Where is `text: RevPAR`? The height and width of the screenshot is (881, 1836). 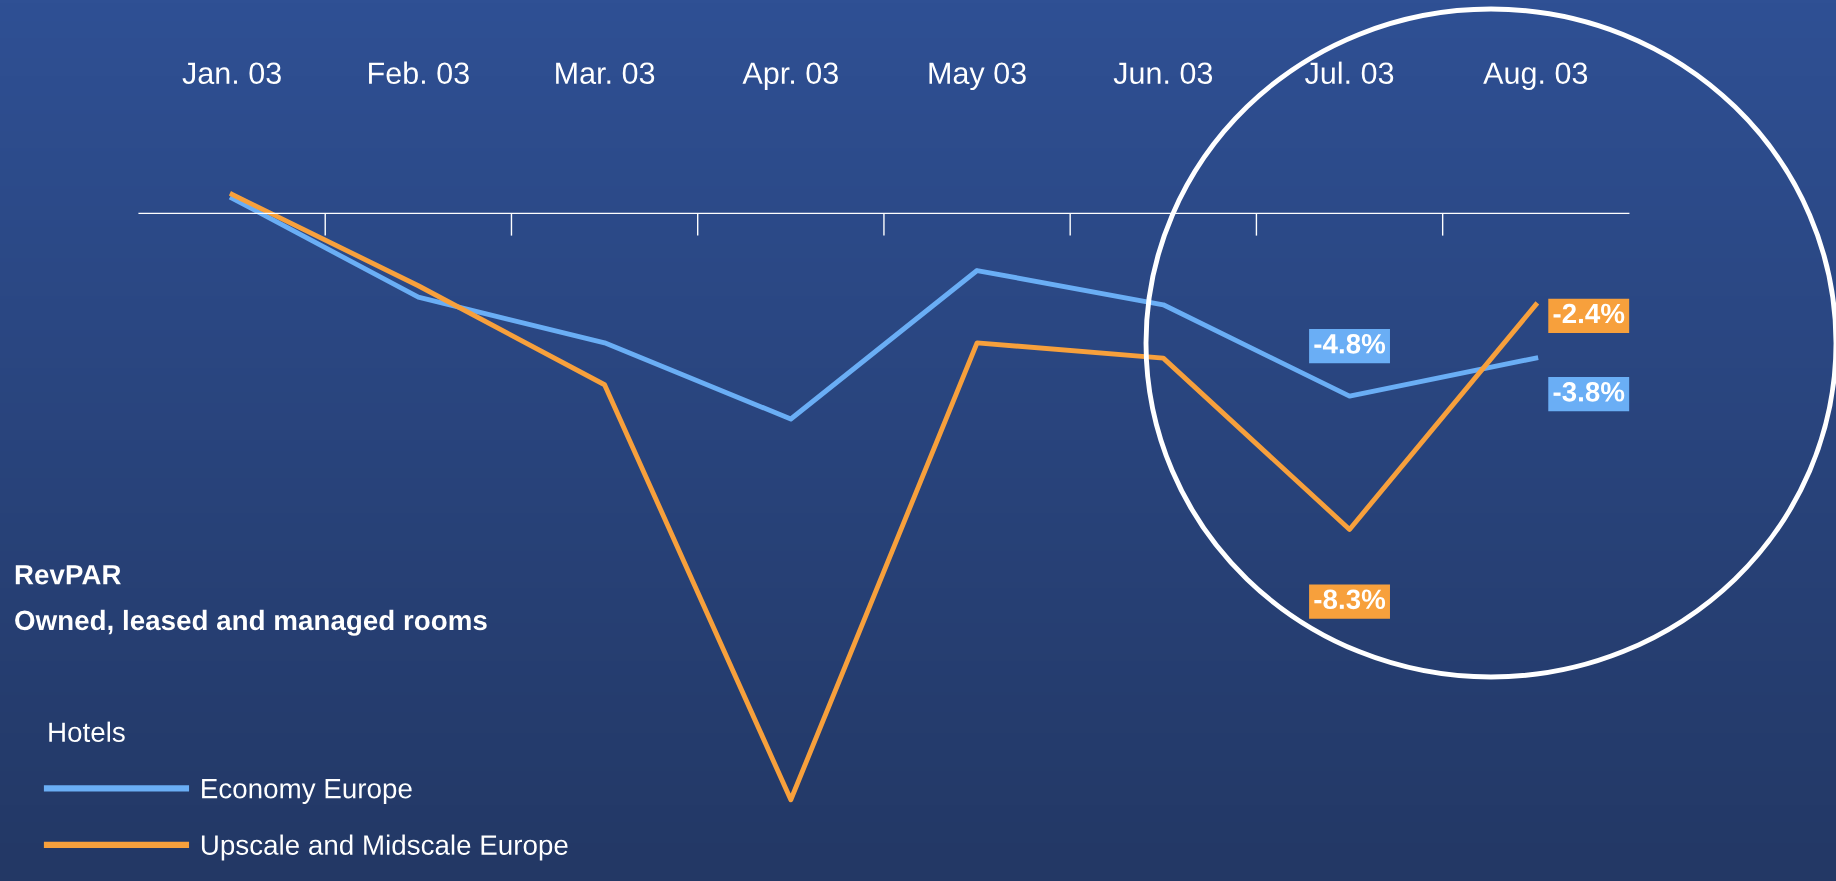
text: RevPAR is located at coordinates (68, 575).